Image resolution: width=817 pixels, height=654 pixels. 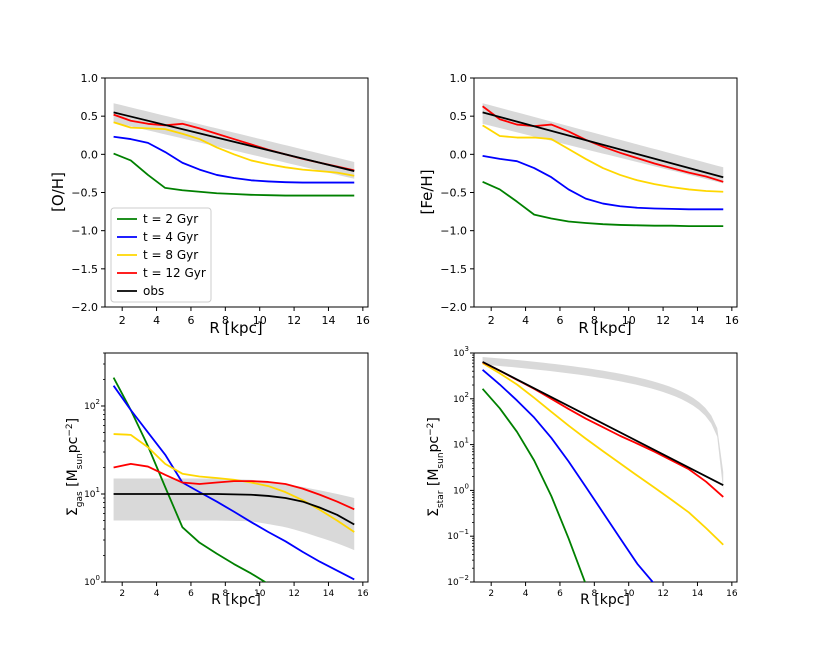 What do you see at coordinates (170, 255) in the screenshot?
I see `legend-label-8gyr: t = 8 Gyr` at bounding box center [170, 255].